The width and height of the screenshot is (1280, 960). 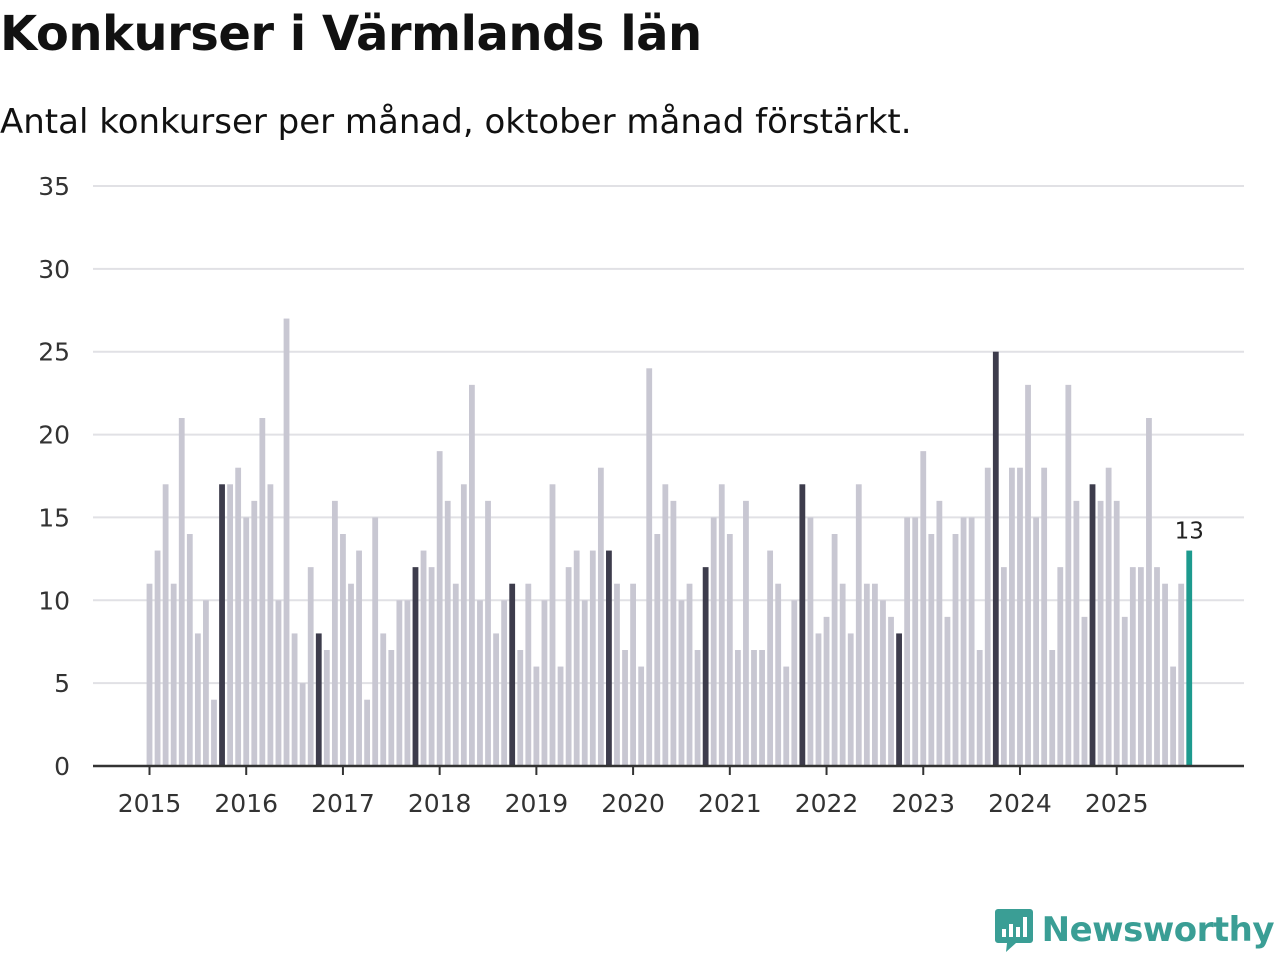 I want to click on y-tick-label: 15, so click(x=54, y=517).